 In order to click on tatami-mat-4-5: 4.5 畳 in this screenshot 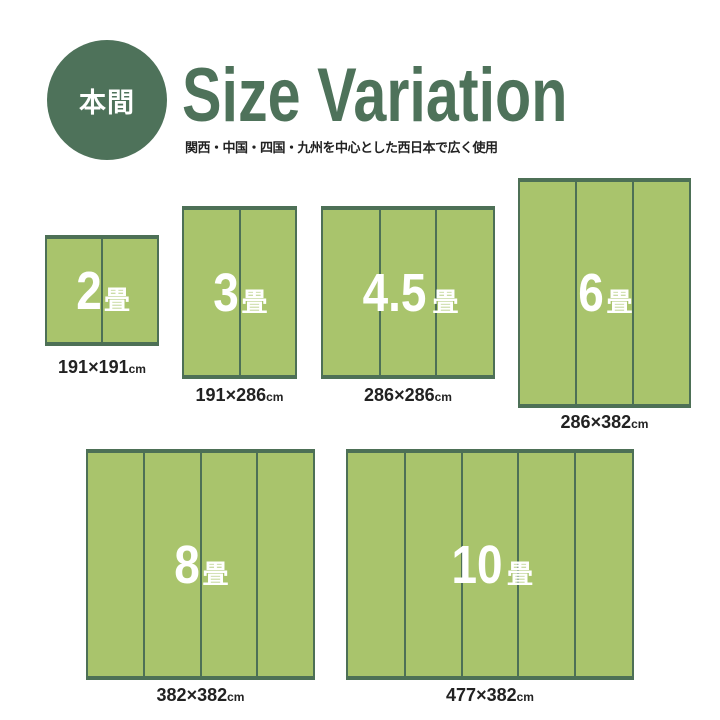, I will do `click(408, 292)`.